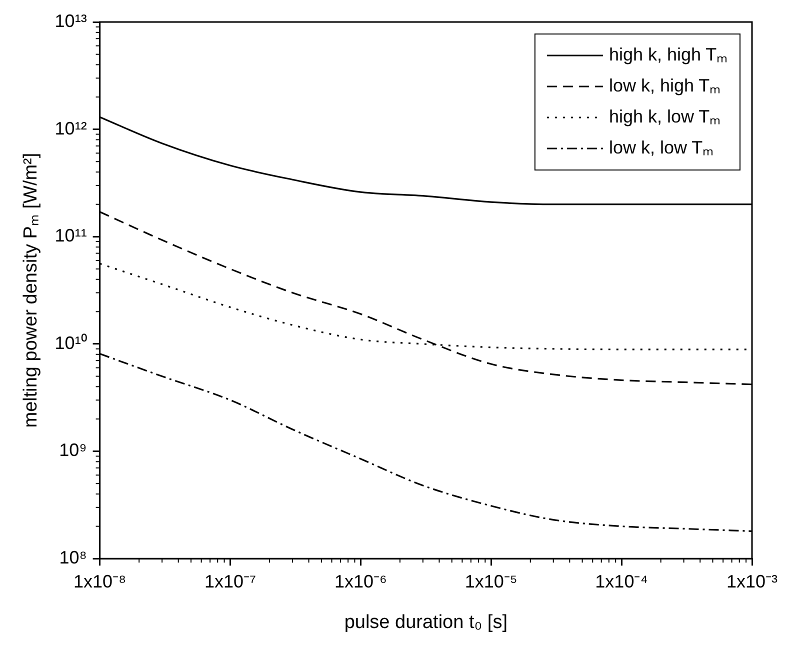 This screenshot has width=788, height=648. What do you see at coordinates (70, 128) in the screenshot?
I see `y-tick-label: 10¹²` at bounding box center [70, 128].